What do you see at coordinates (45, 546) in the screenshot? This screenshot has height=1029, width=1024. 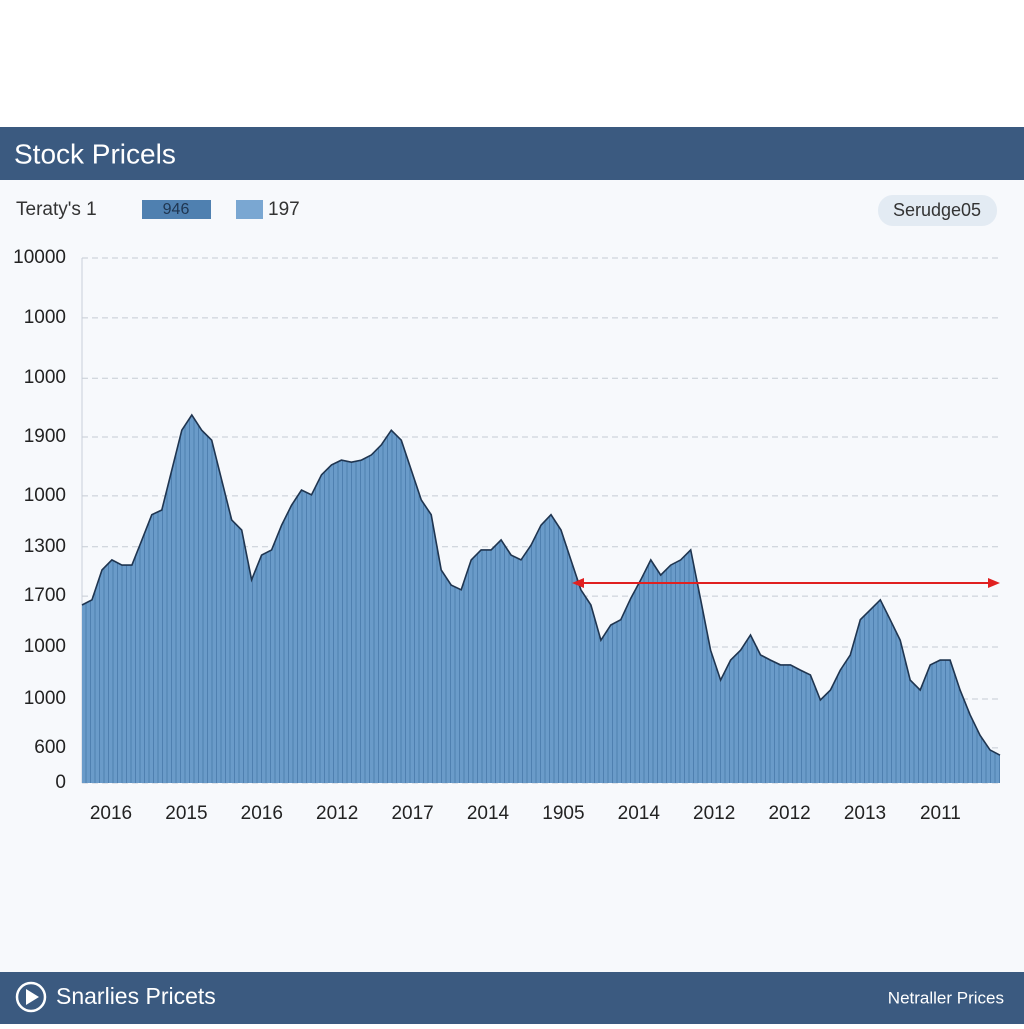 I see `y-tick-label: 1300` at bounding box center [45, 546].